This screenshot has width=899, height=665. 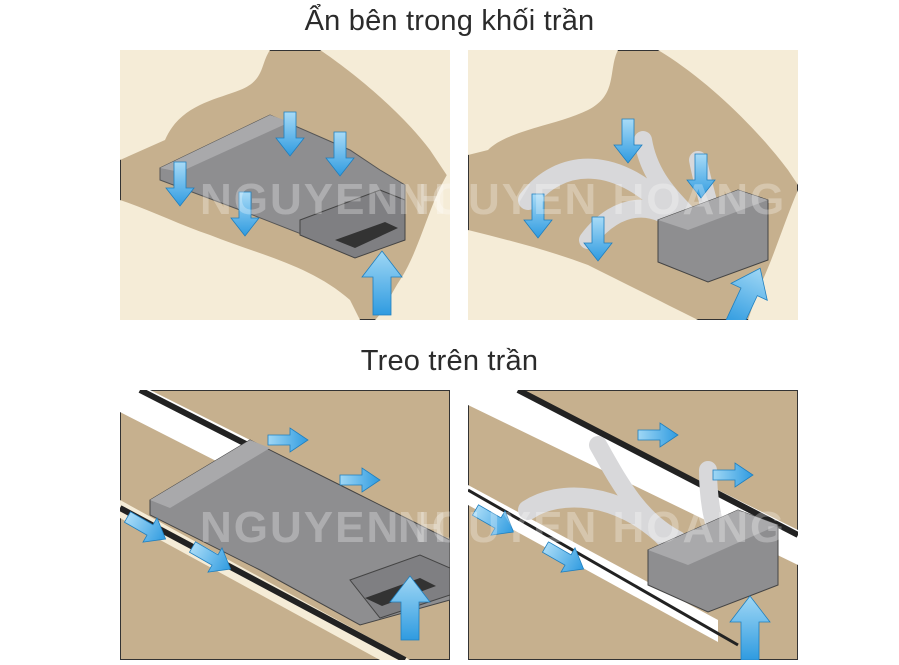 What do you see at coordinates (449, 361) in the screenshot?
I see `section-title-exposed: Treo trên trần` at bounding box center [449, 361].